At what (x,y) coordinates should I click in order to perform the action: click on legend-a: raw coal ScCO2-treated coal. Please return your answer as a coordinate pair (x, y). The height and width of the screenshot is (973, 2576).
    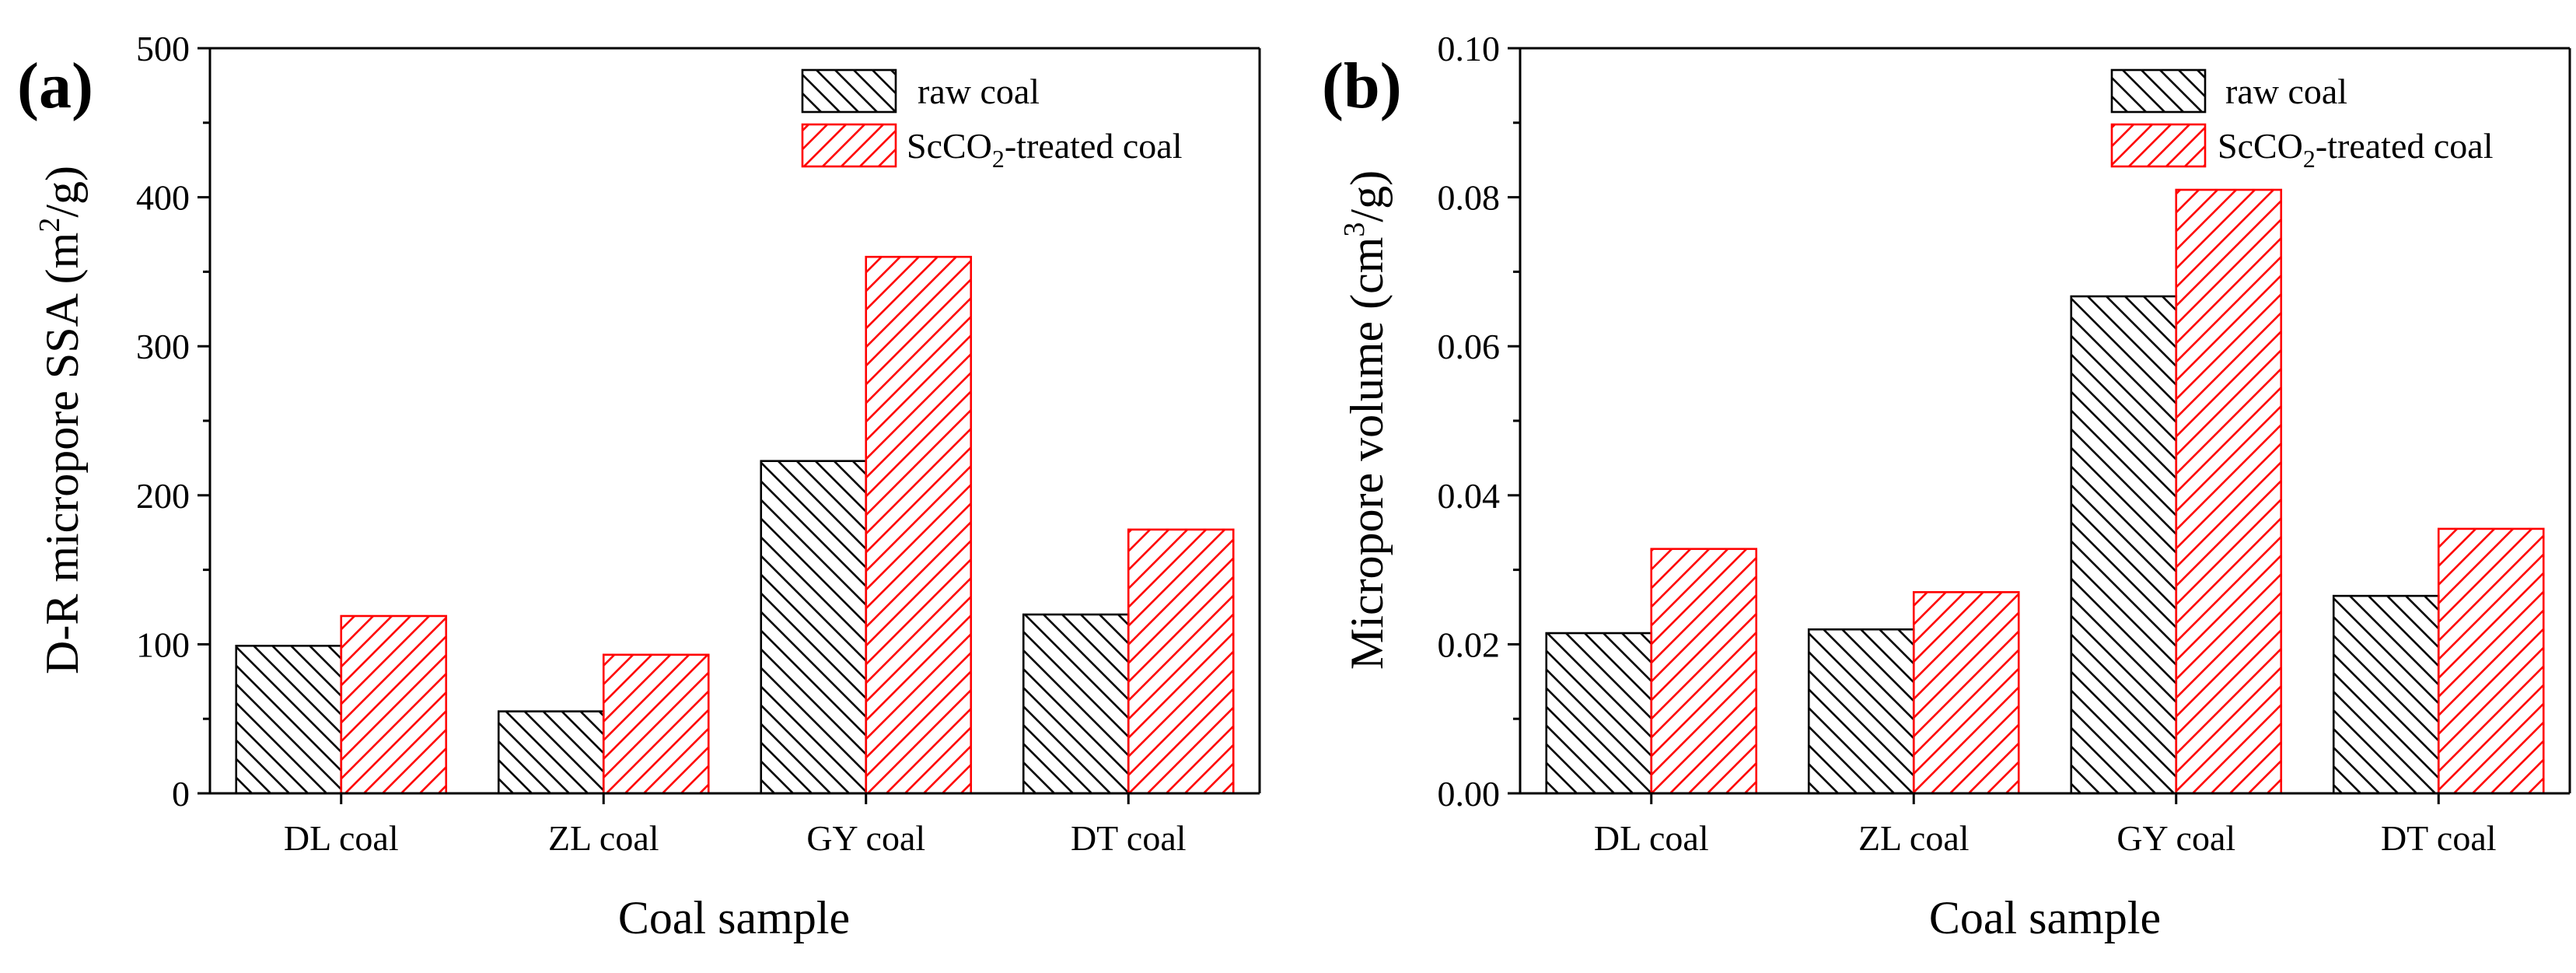
    Looking at the image, I should click on (991, 121).